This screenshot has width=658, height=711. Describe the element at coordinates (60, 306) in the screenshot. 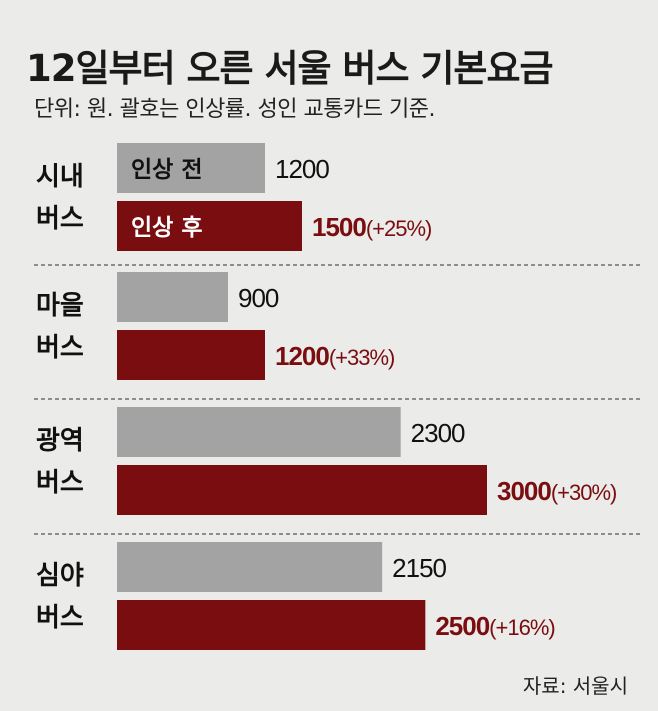

I see `category-label-1: 마을` at that location.